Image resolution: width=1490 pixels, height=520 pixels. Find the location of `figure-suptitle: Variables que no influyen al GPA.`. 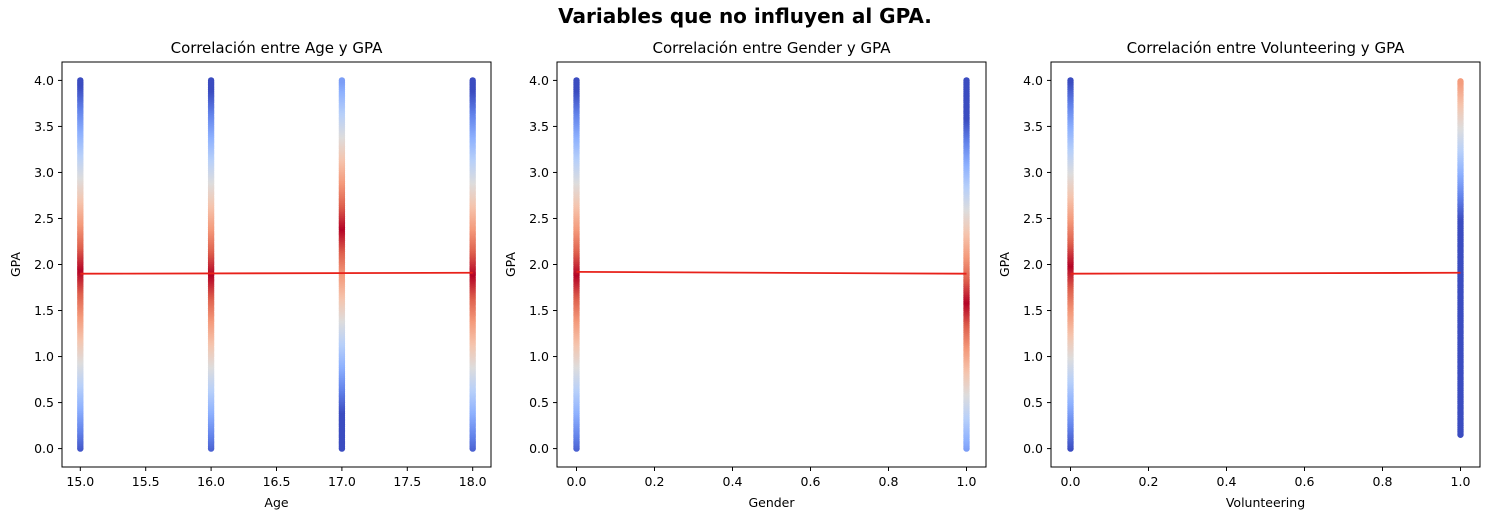

figure-suptitle: Variables que no influyen al GPA. is located at coordinates (745, 16).